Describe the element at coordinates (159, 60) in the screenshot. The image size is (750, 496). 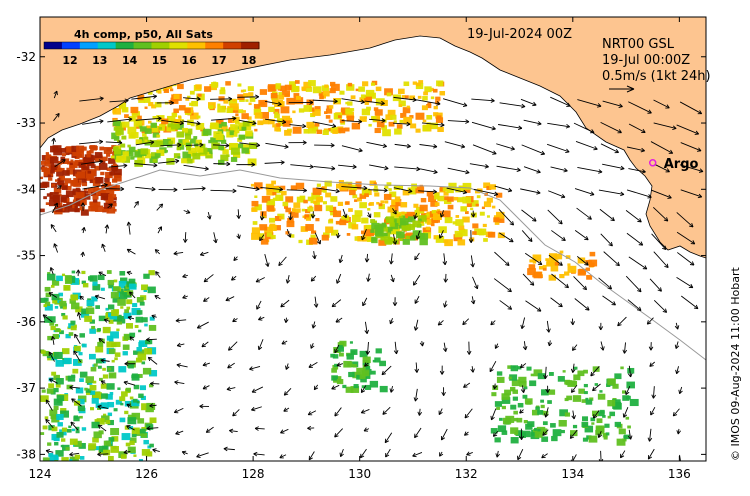
I see `colorbar-label: 15` at that location.